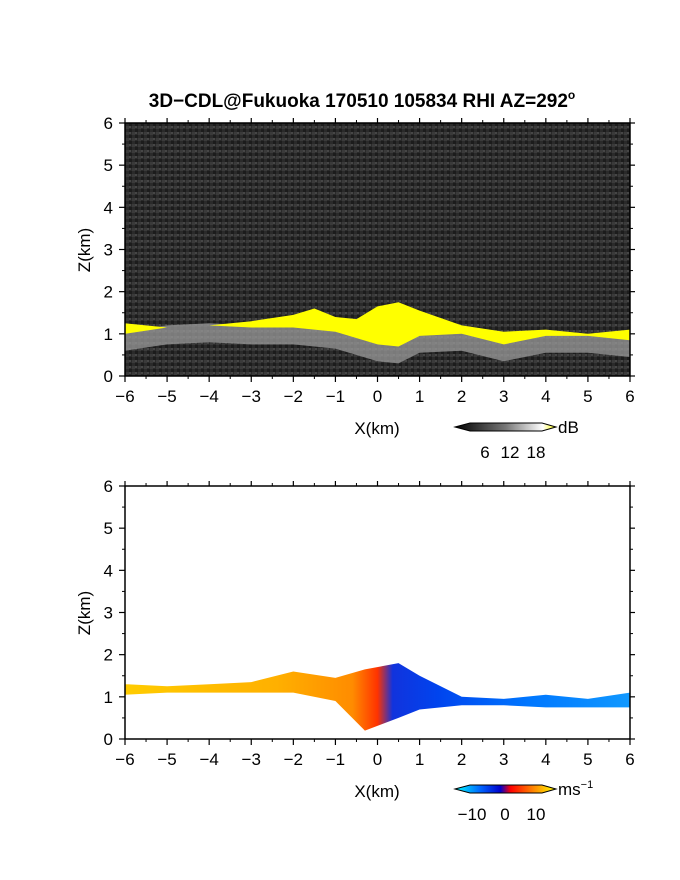 Image resolution: width=680 pixels, height=880 pixels. What do you see at coordinates (377, 324) in the screenshot?
I see `cloud-layer-yellow` at bounding box center [377, 324].